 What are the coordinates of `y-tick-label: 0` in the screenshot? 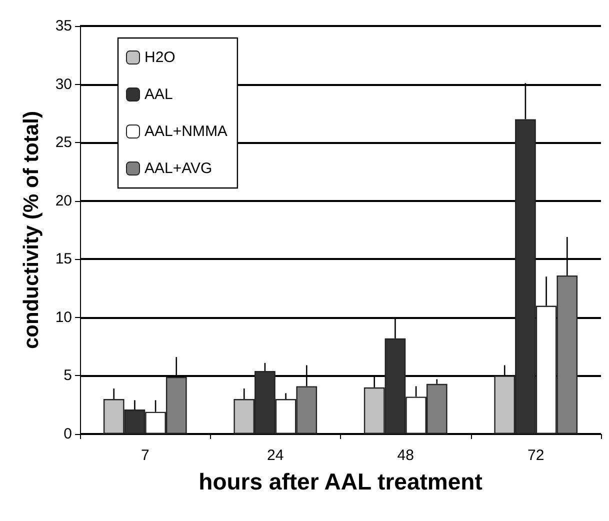 It's located at (68, 434).